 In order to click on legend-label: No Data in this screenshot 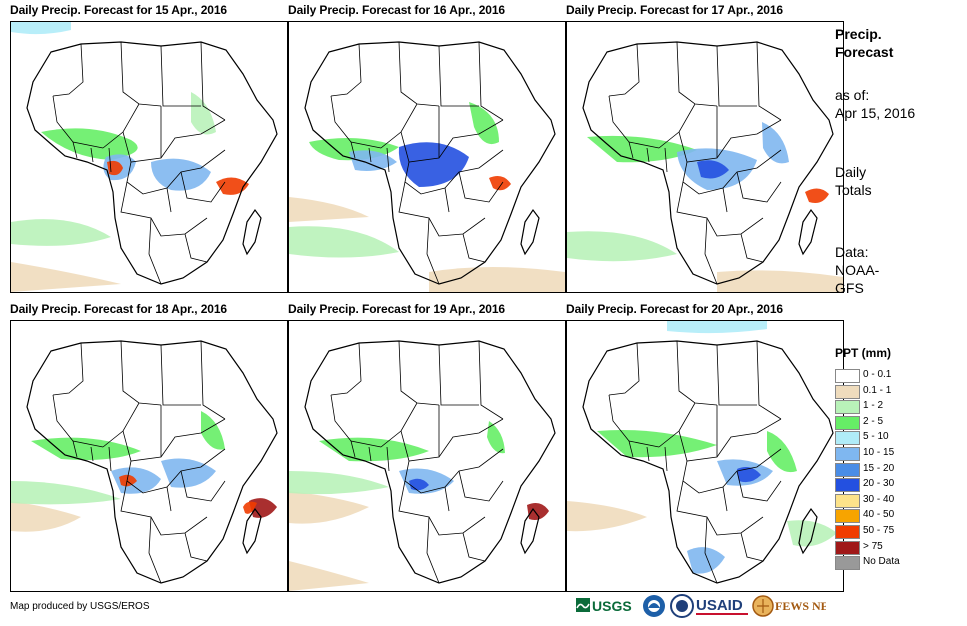, I will do `click(881, 562)`.